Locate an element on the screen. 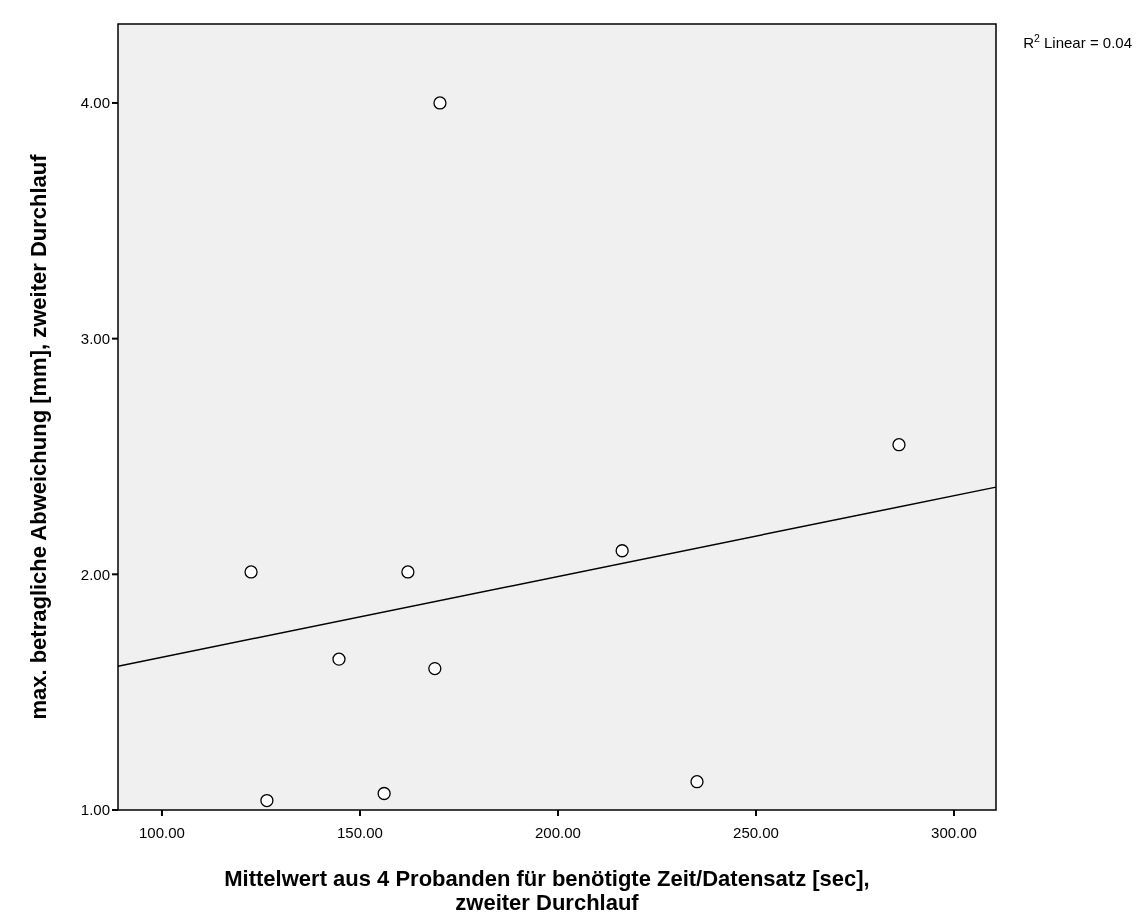  x-tick-label: 150.00 is located at coordinates (360, 832).